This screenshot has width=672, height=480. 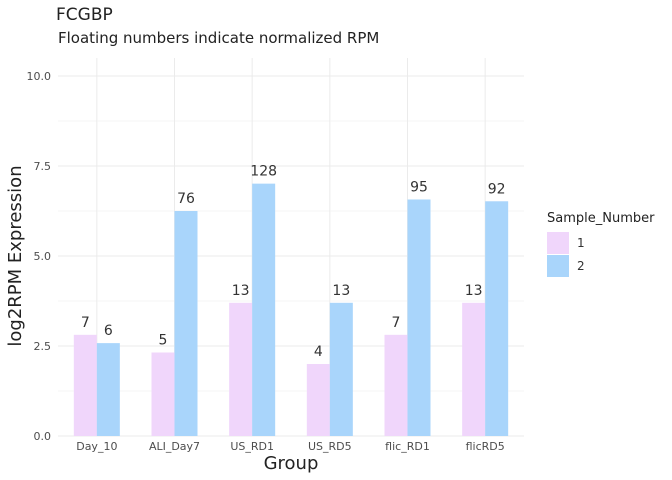 What do you see at coordinates (43, 166) in the screenshot?
I see `y-tick-label: 7.5` at bounding box center [43, 166].